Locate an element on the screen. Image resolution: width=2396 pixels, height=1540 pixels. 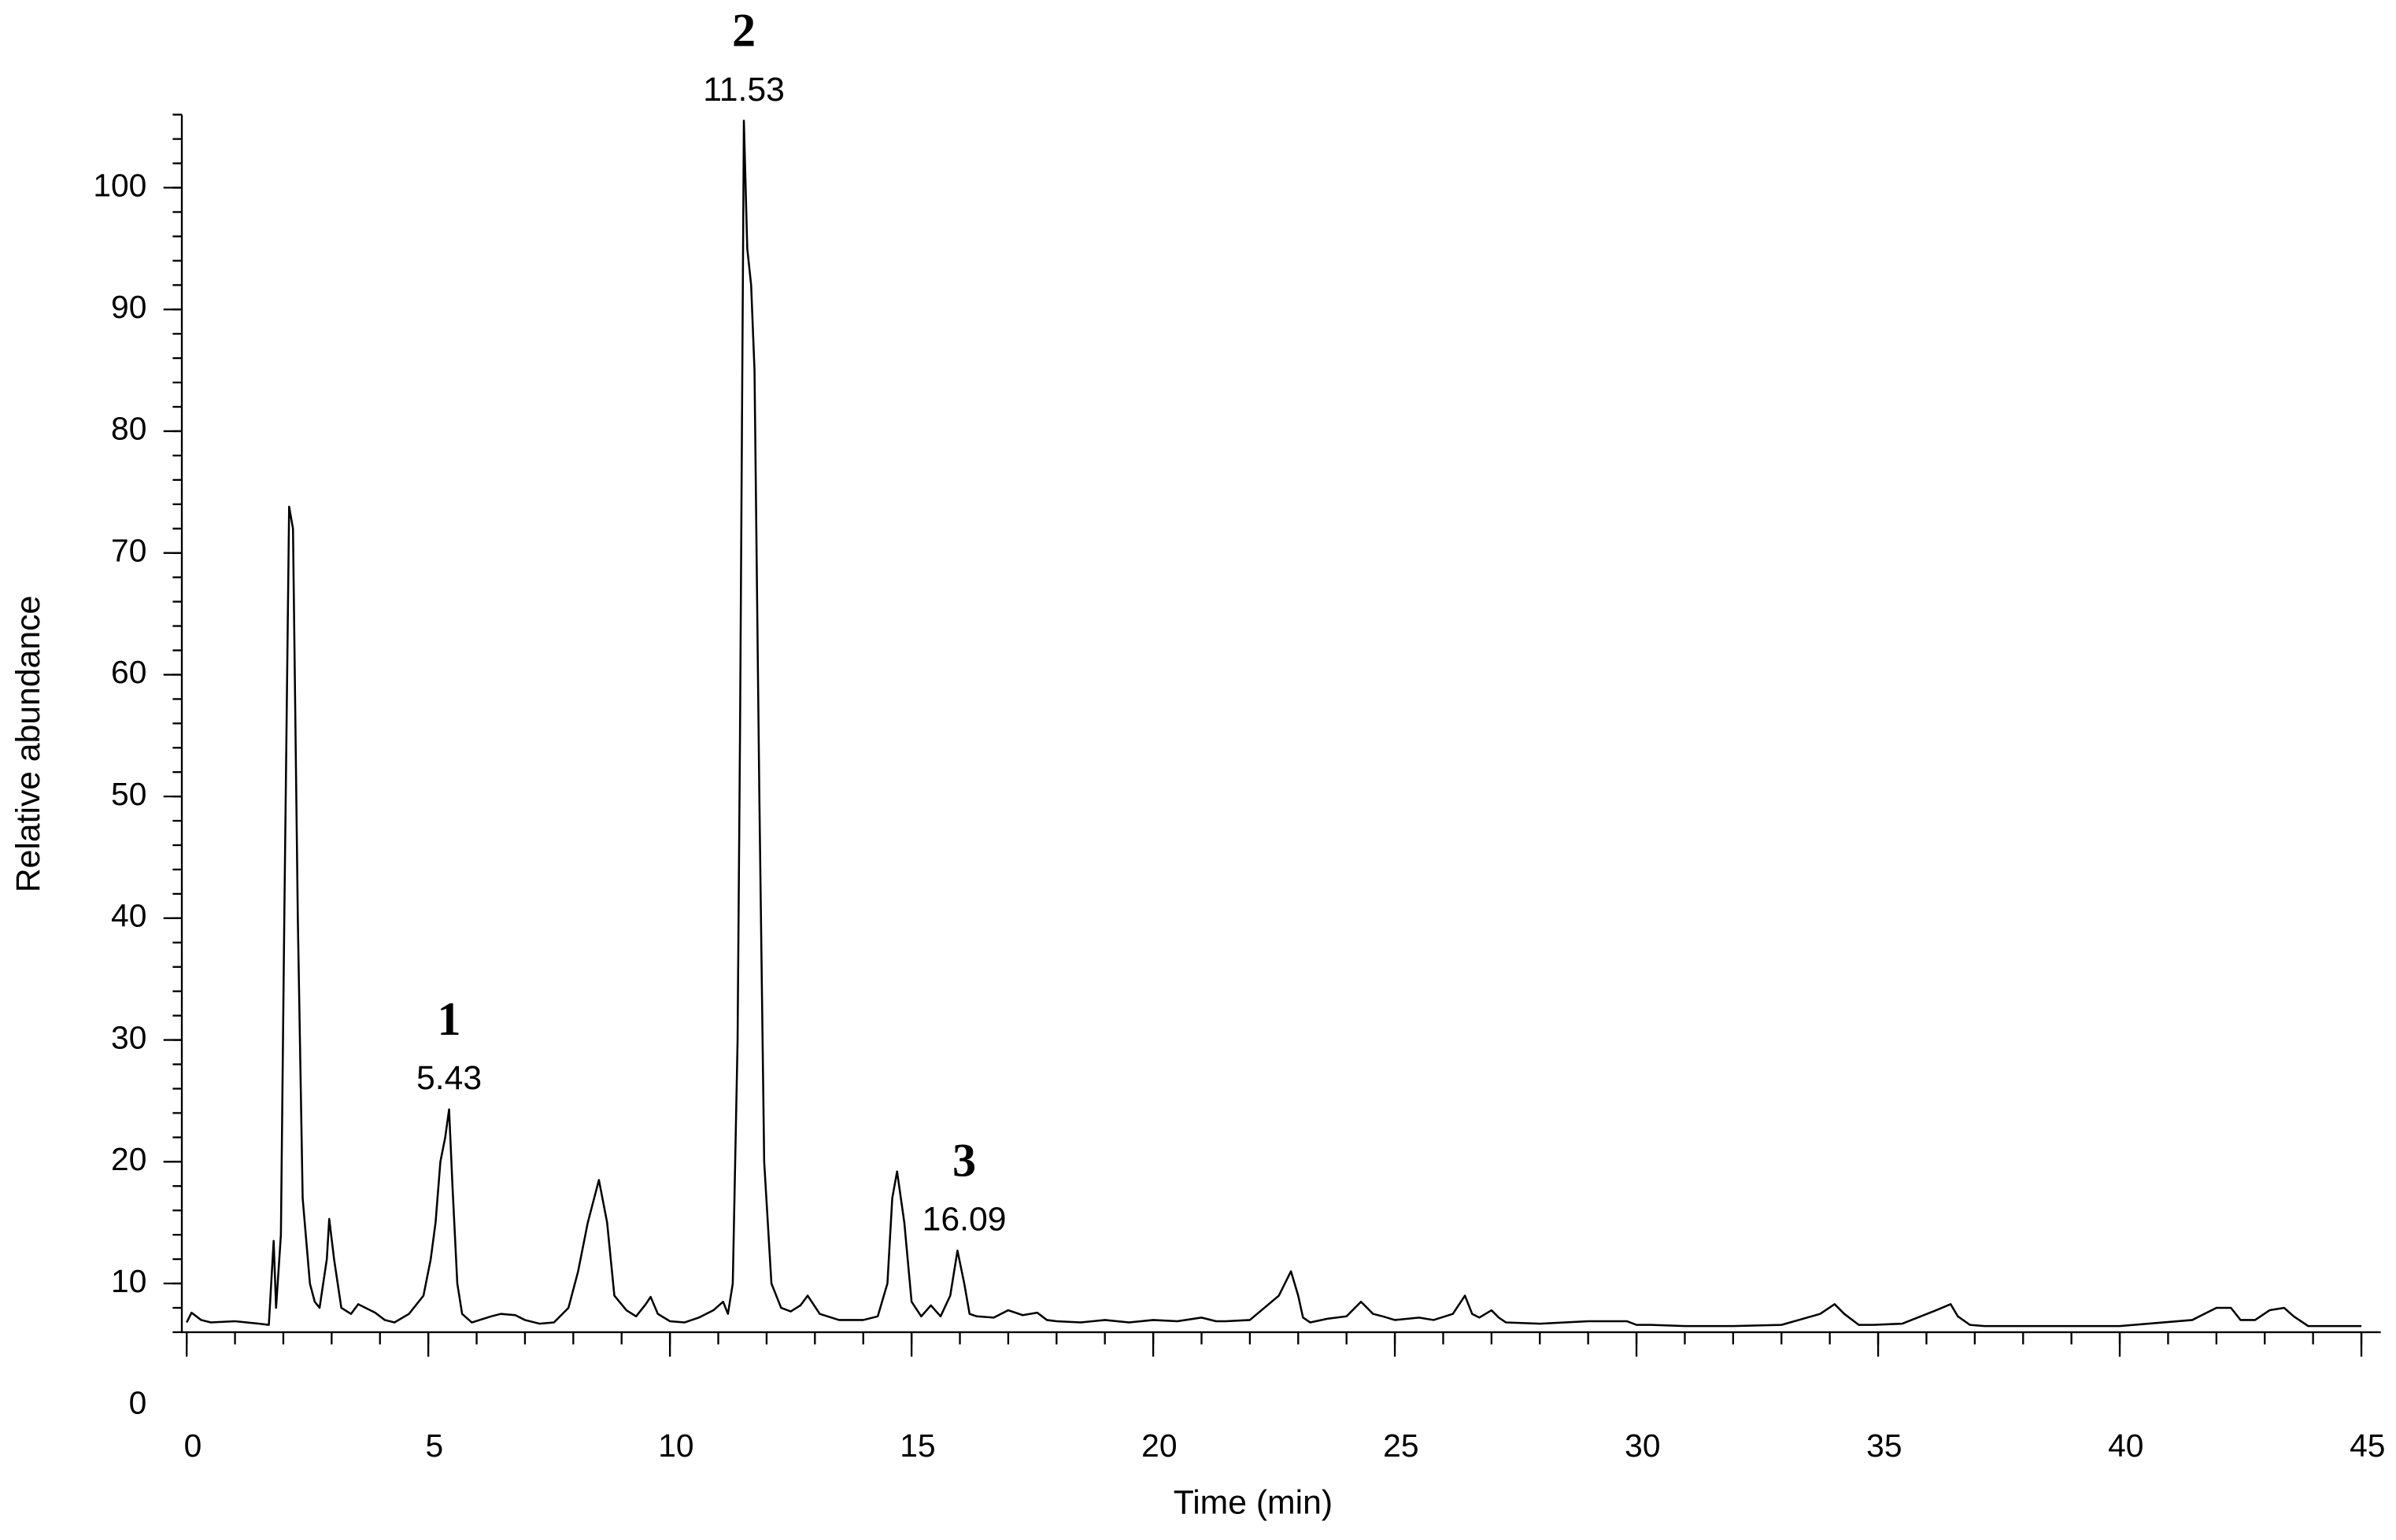
x-tick-label: 35 is located at coordinates (1884, 1445).